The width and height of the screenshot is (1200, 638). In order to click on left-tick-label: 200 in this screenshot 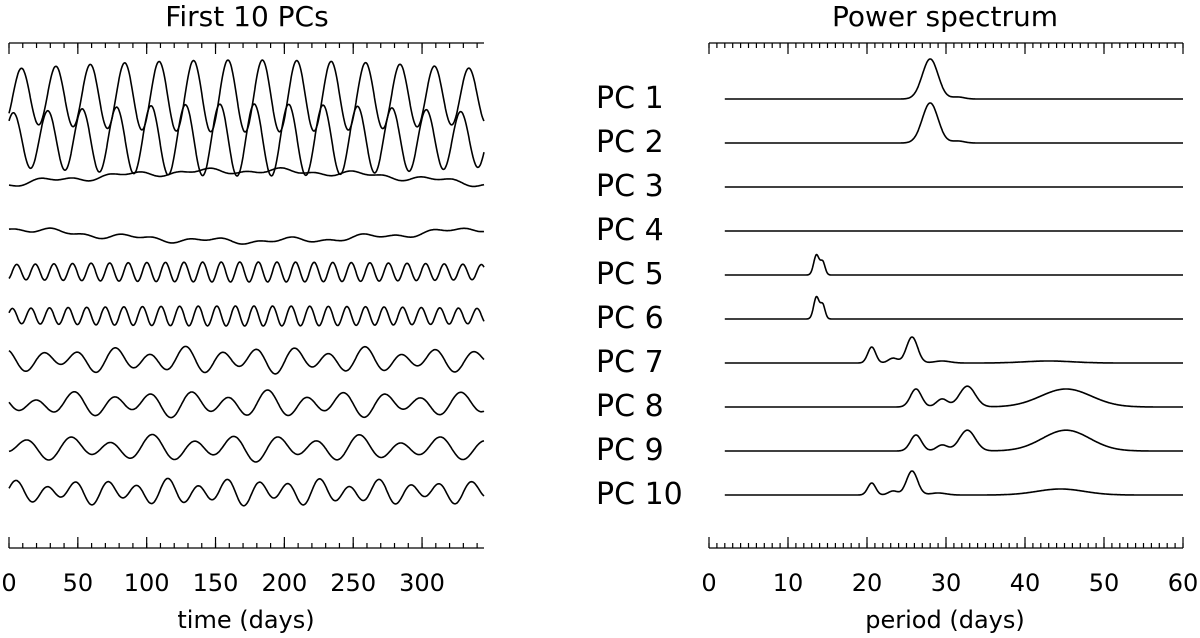, I will do `click(284, 583)`.